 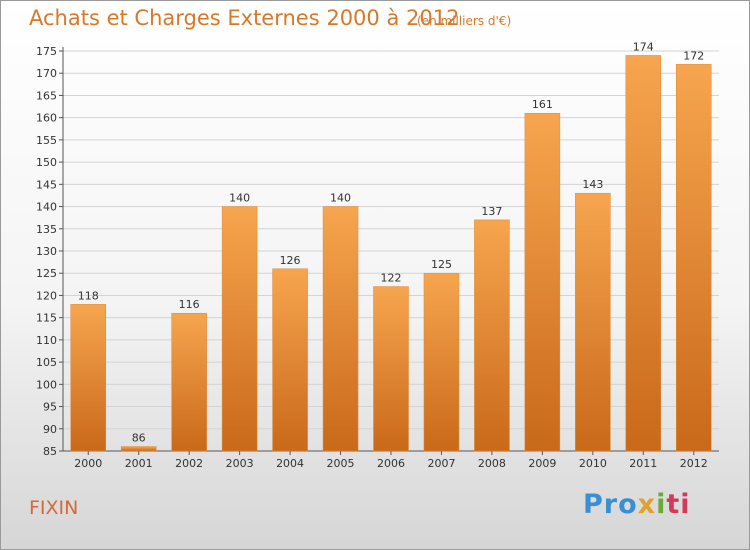 I want to click on bar-2001, so click(x=138, y=449).